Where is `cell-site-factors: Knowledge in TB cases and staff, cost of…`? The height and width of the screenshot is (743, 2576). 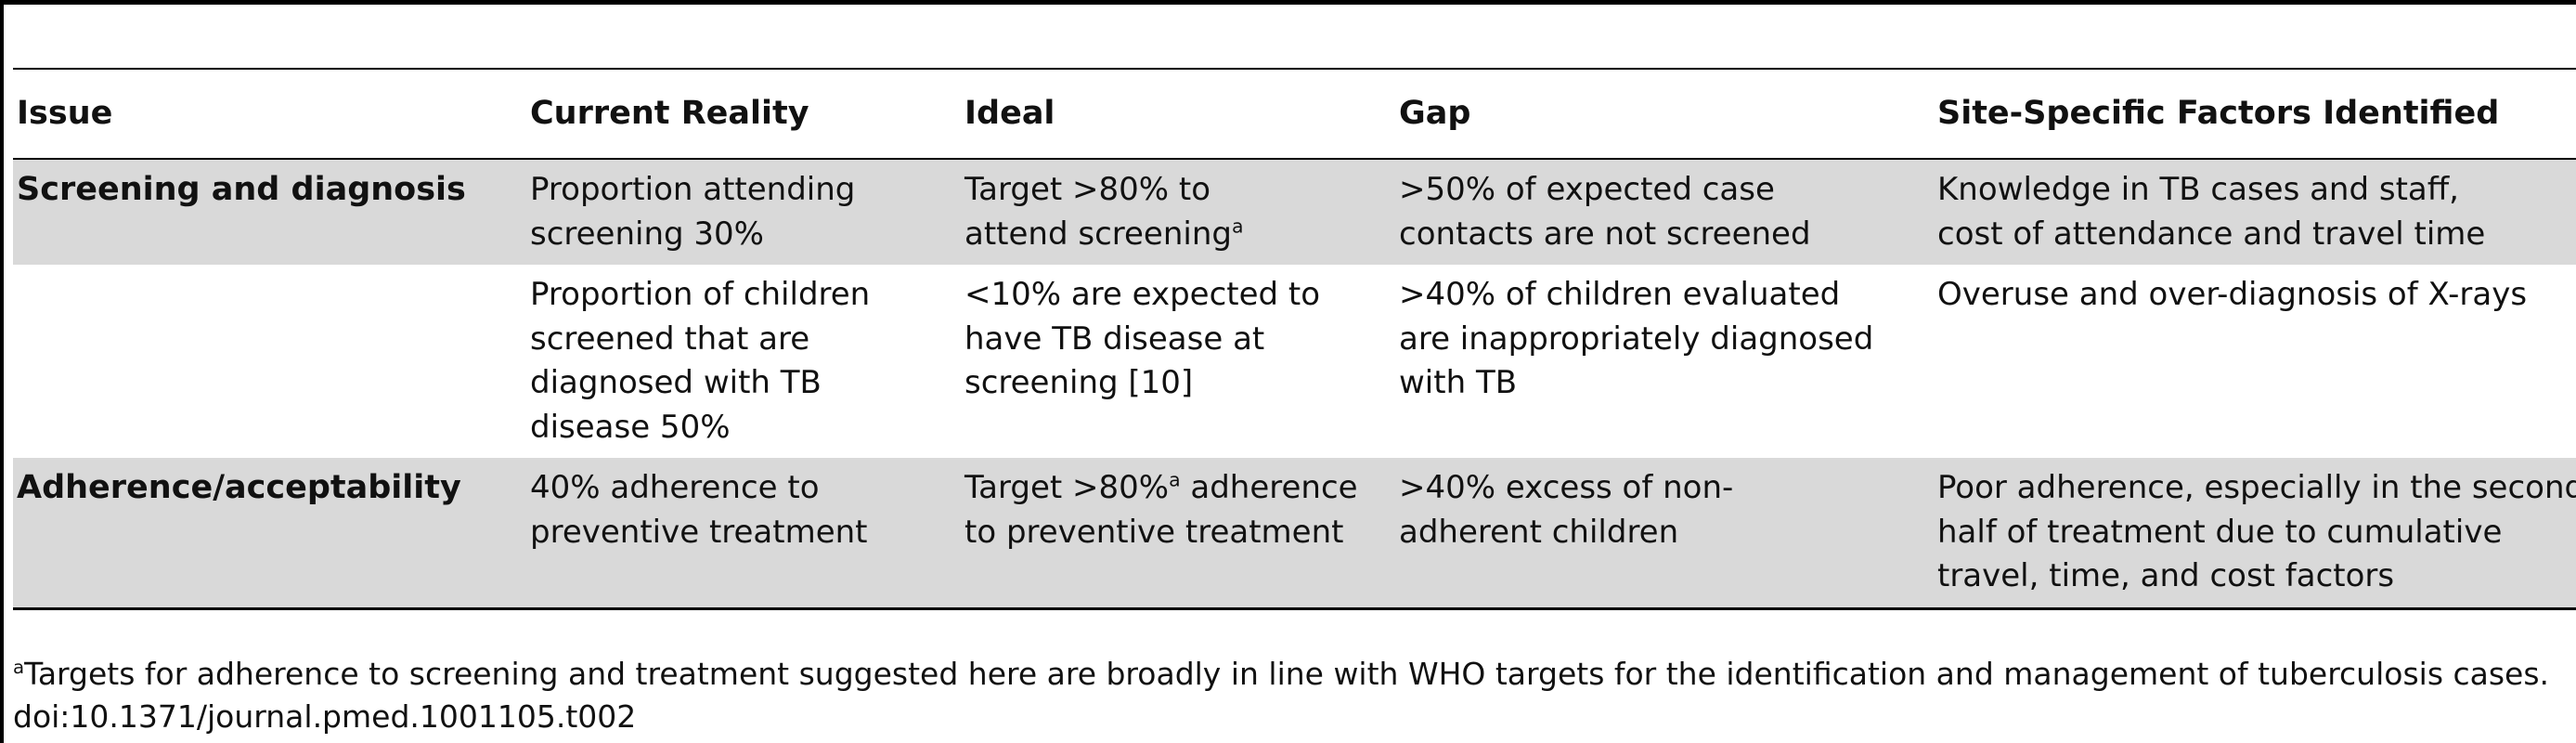
cell-site-factors: Knowledge in TB cases and staff, cost of… is located at coordinates (2255, 212).